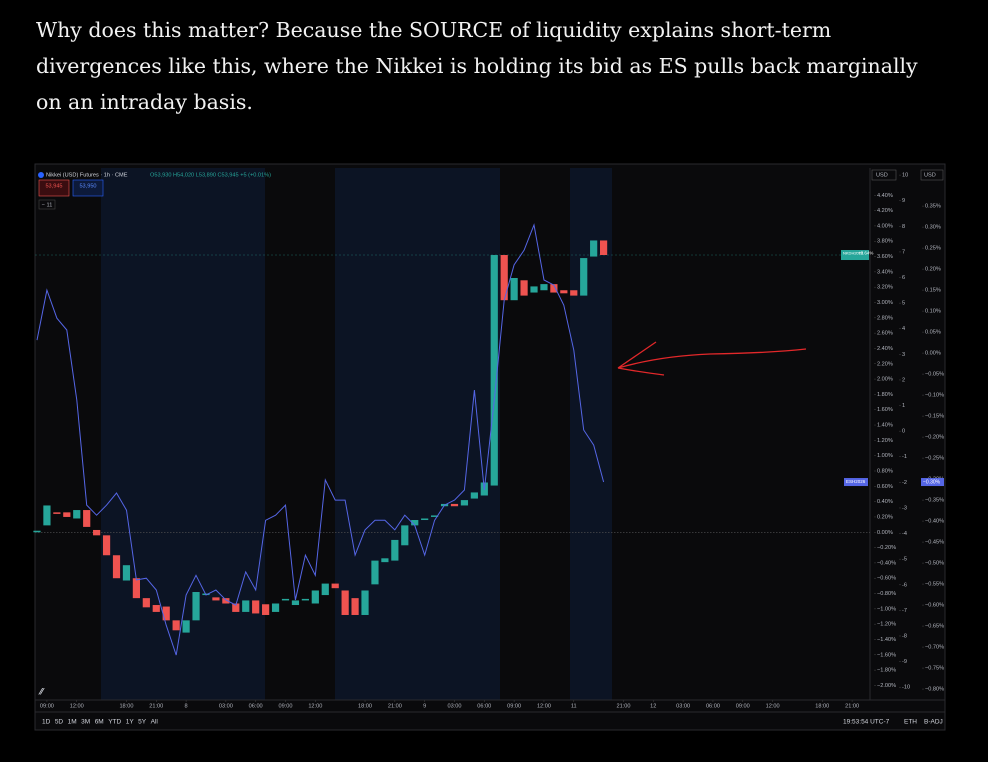 The image size is (988, 762). I want to click on session-shade, so click(183, 434).